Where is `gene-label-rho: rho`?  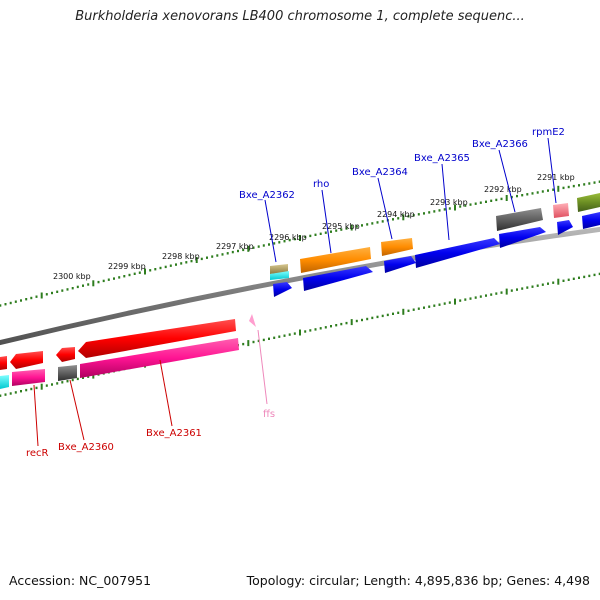
gene-label-rho: rho is located at coordinates (321, 184).